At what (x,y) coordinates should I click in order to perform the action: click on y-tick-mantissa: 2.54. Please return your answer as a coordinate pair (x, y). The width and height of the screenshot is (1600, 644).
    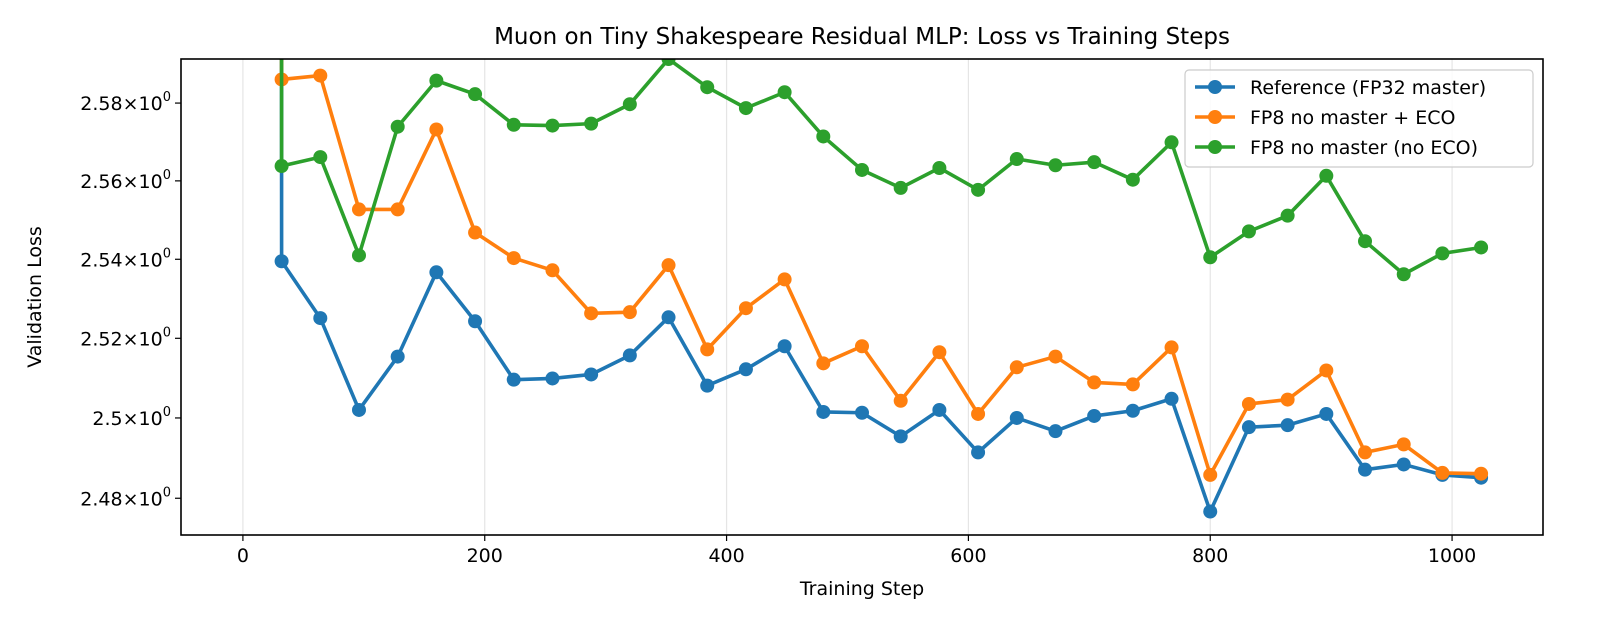
    Looking at the image, I should click on (101, 260).